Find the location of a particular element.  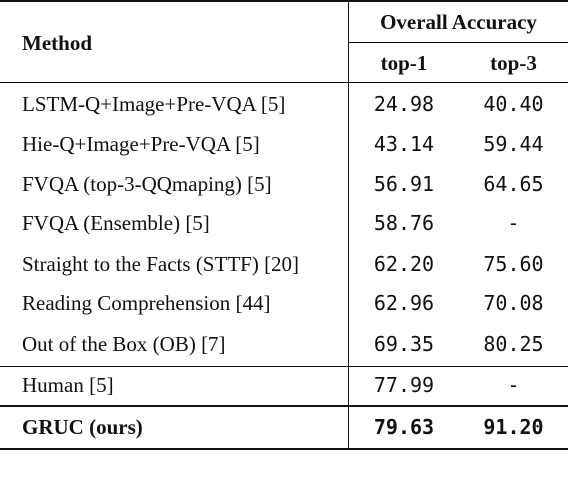

row-method: Out of the Box (OB) [7] is located at coordinates (124, 344).